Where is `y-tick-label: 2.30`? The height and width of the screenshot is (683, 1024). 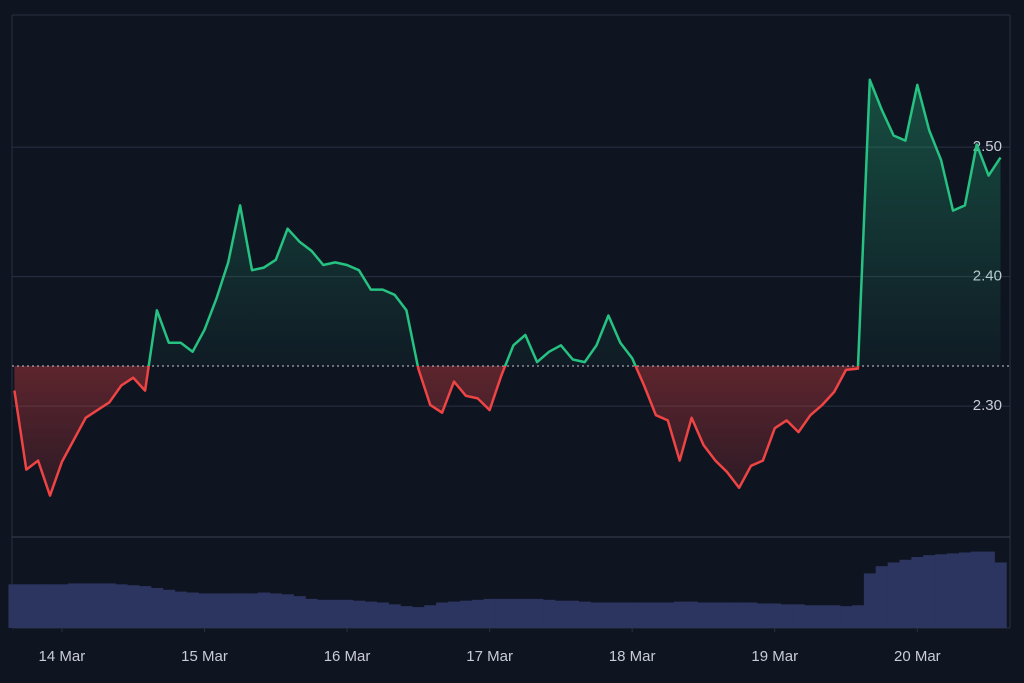
y-tick-label: 2.30 is located at coordinates (987, 405).